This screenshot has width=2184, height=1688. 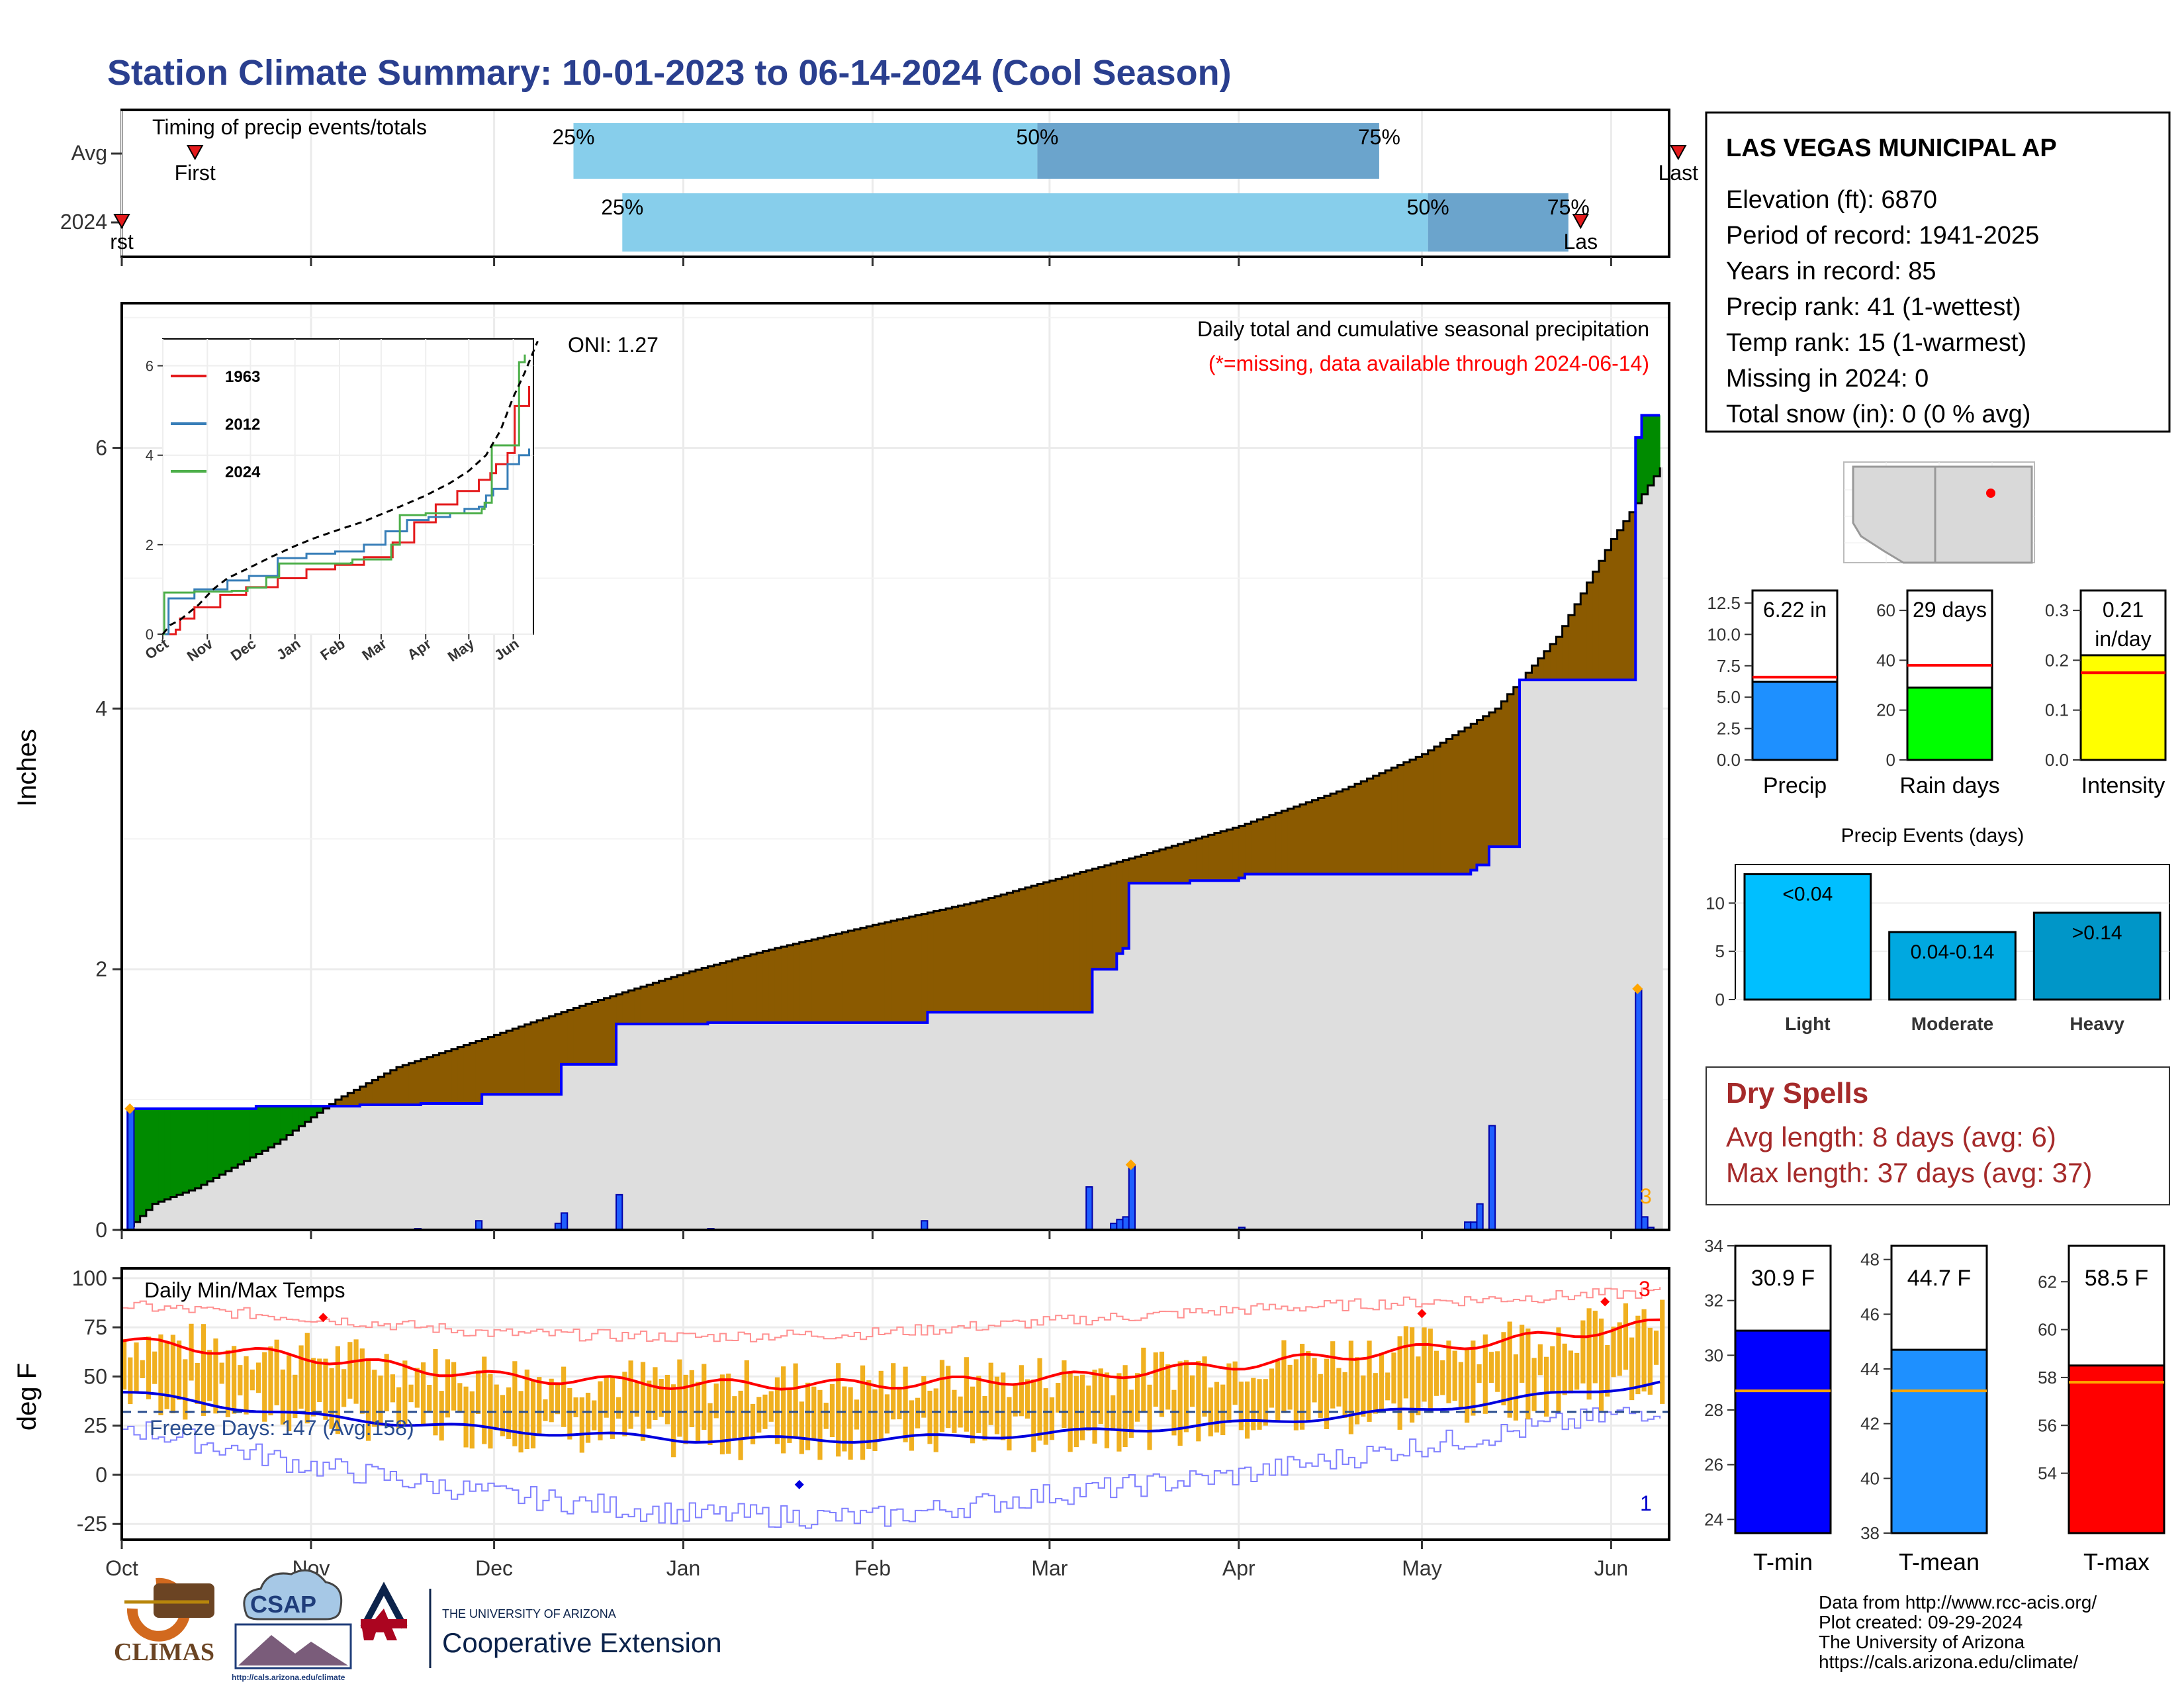 What do you see at coordinates (1713, 1410) in the screenshot?
I see `temp-summary-tick-label: 28` at bounding box center [1713, 1410].